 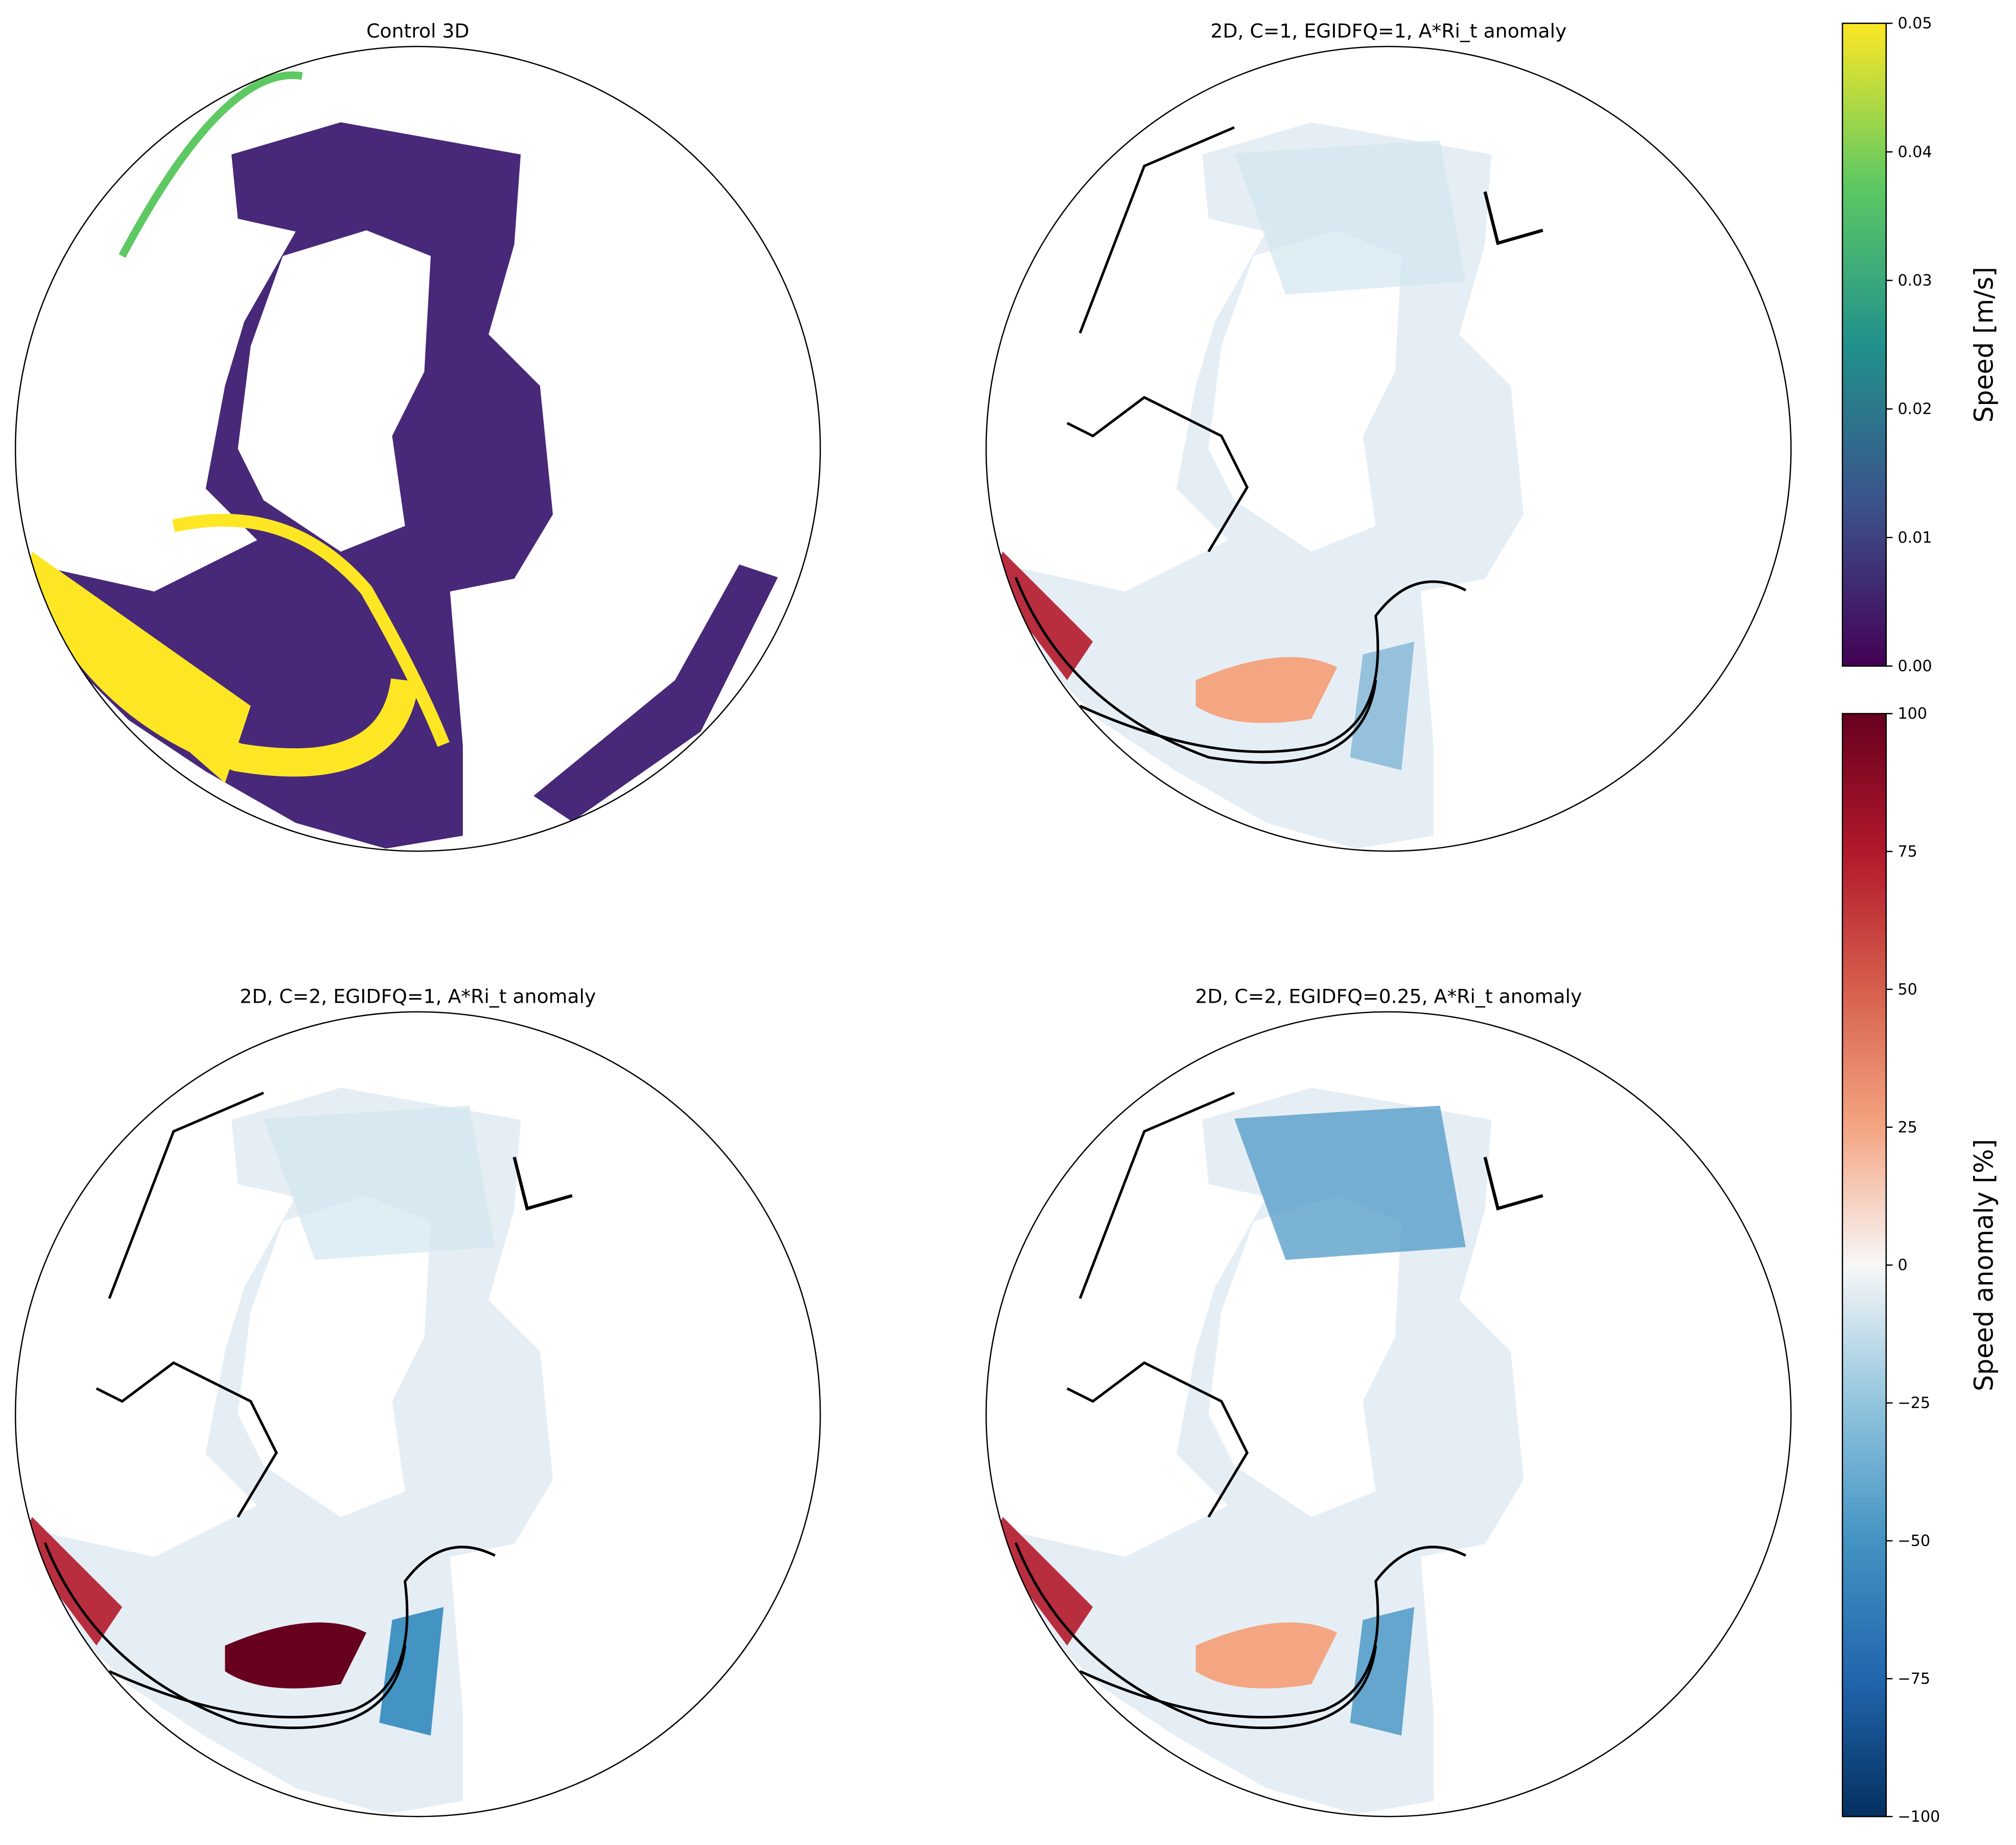 What do you see at coordinates (1914, 409) in the screenshot?
I see `colorbar-tick-label: 0.02` at bounding box center [1914, 409].